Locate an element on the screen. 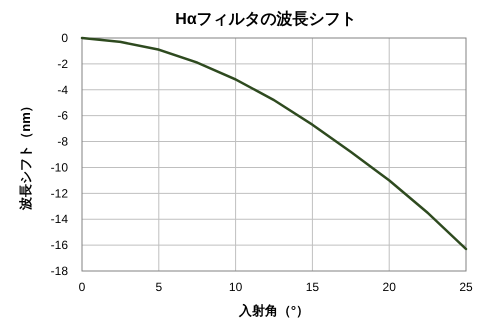 The height and width of the screenshot is (327, 489). x-tick-label: 5 is located at coordinates (158, 287).